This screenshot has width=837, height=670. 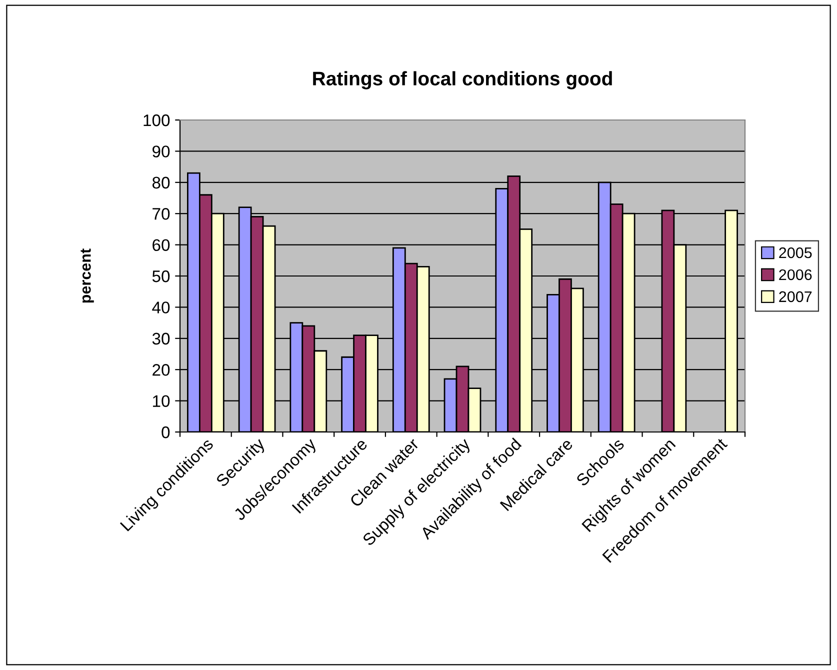 I want to click on y-tick-label: 50, so click(x=161, y=276).